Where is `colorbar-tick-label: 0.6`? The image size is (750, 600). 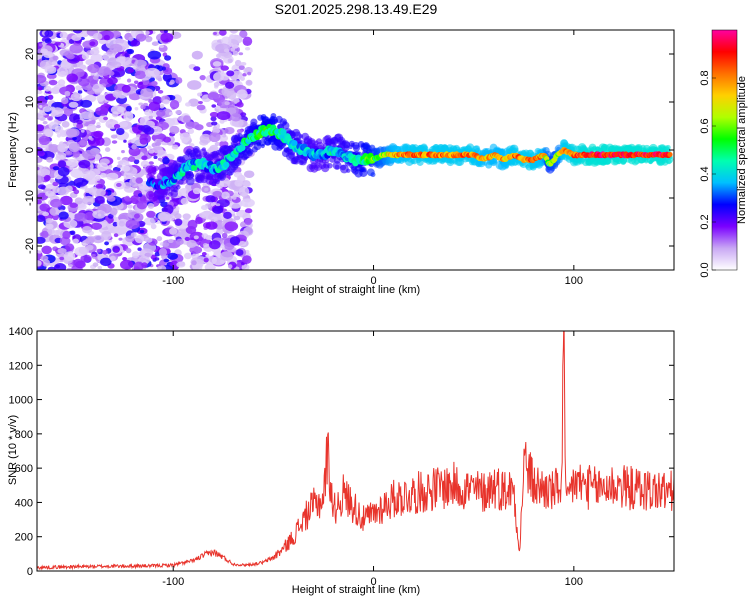
colorbar-tick-label: 0.6 is located at coordinates (705, 125).